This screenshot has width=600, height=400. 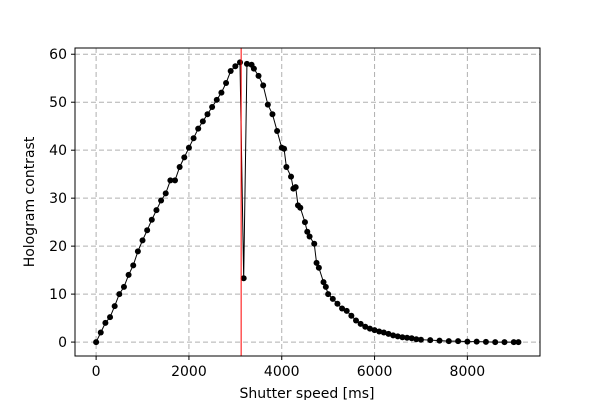 I want to click on y-tick-label: 30, so click(x=58, y=199).